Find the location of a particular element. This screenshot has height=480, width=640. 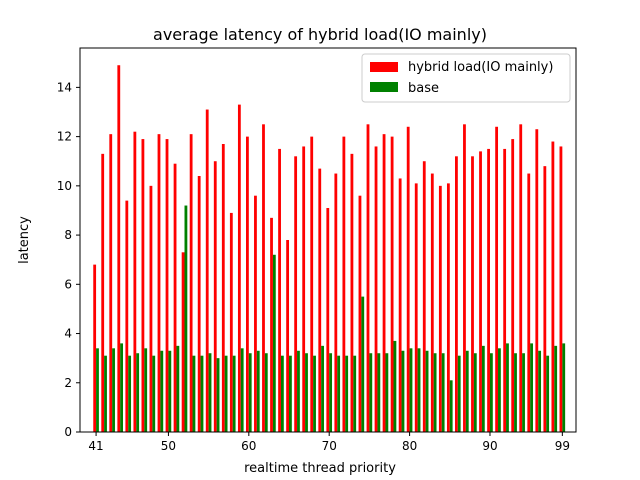

legend-swatch-base is located at coordinates (384, 87).